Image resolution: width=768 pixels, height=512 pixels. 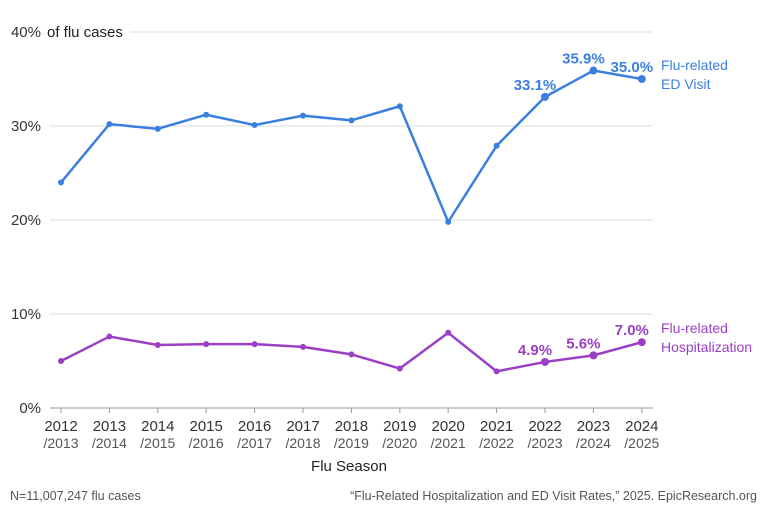 I want to click on x-tick-label: 2021, so click(x=496, y=426).